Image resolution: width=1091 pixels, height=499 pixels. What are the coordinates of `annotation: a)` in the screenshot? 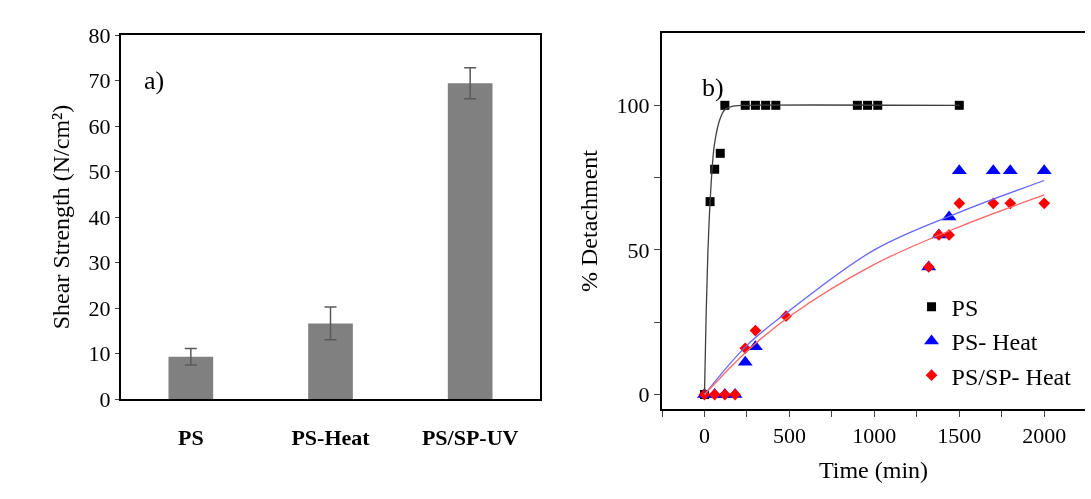 It's located at (154, 80).